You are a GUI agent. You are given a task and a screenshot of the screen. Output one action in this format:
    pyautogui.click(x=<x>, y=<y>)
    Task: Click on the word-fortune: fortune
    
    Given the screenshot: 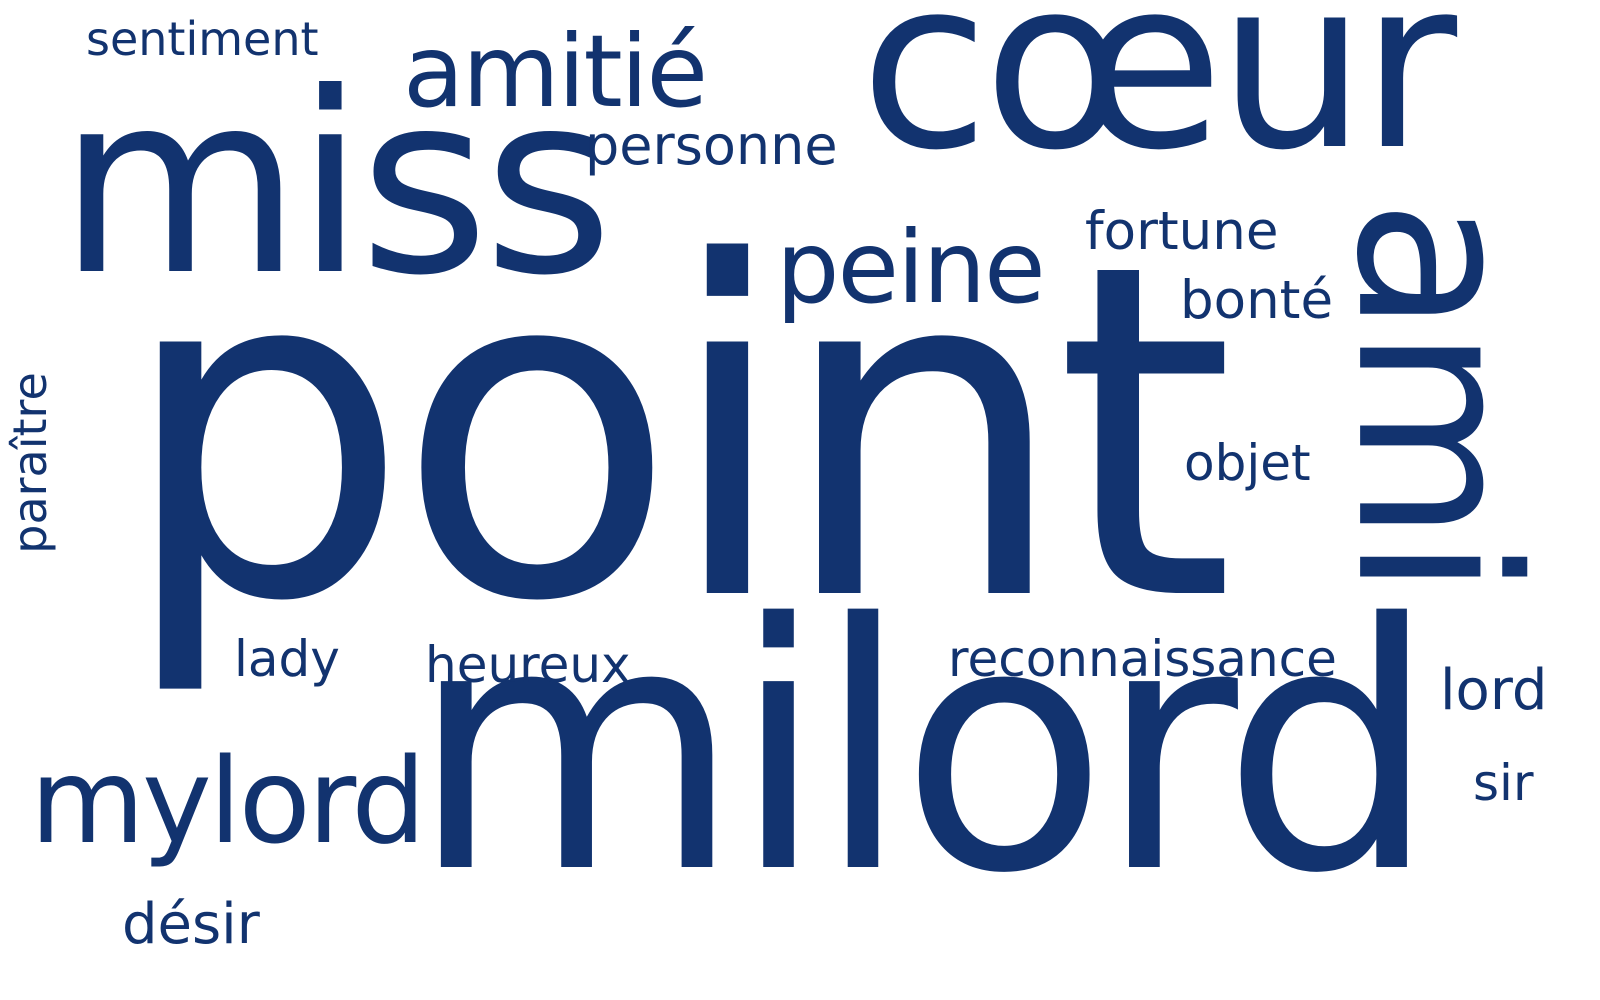 What is the action you would take?
    pyautogui.click(x=1182, y=231)
    